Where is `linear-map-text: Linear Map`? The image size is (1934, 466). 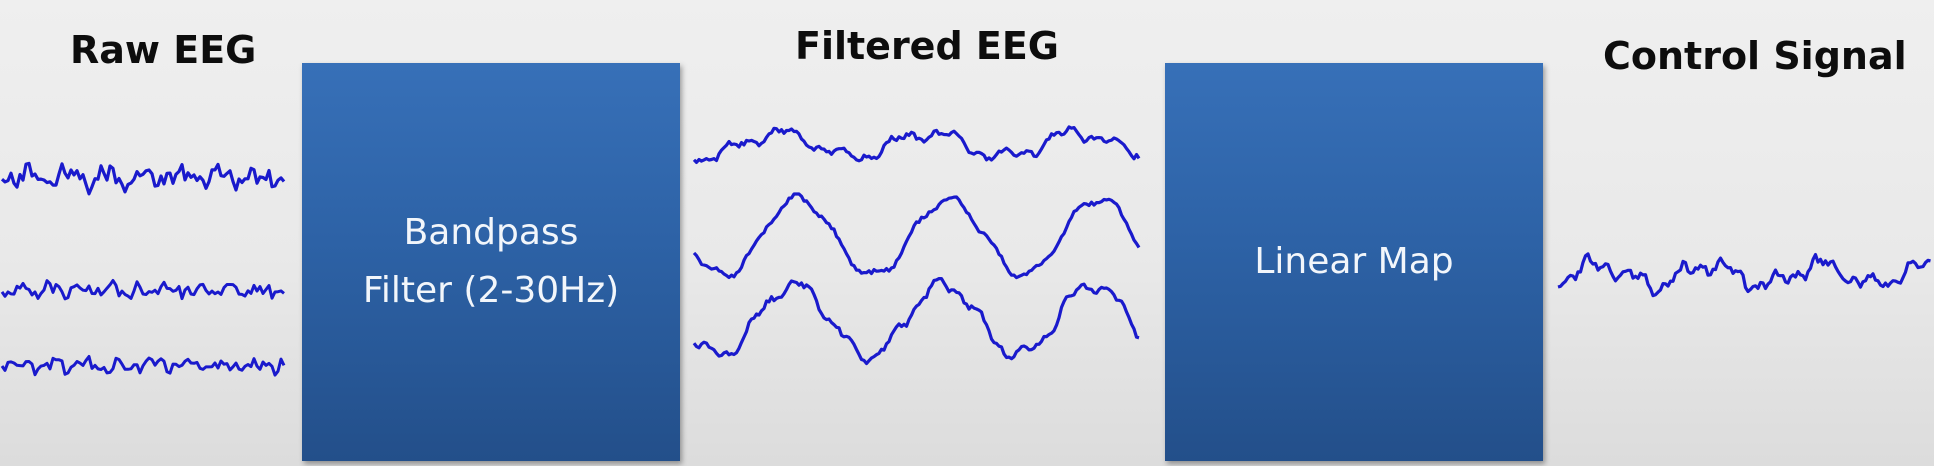
linear-map-text: Linear Map is located at coordinates (1354, 261).